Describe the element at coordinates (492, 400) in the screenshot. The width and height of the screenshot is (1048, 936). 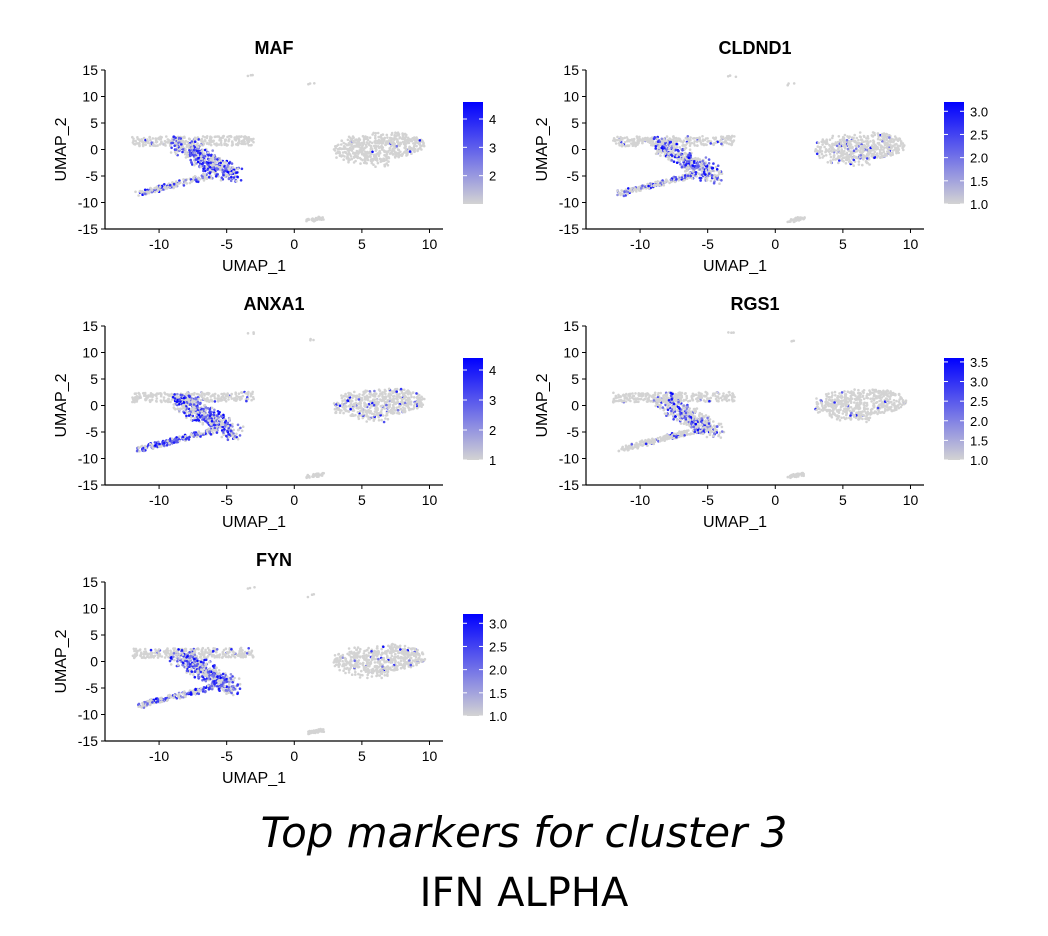
I see `legend-tick-label: 3` at that location.